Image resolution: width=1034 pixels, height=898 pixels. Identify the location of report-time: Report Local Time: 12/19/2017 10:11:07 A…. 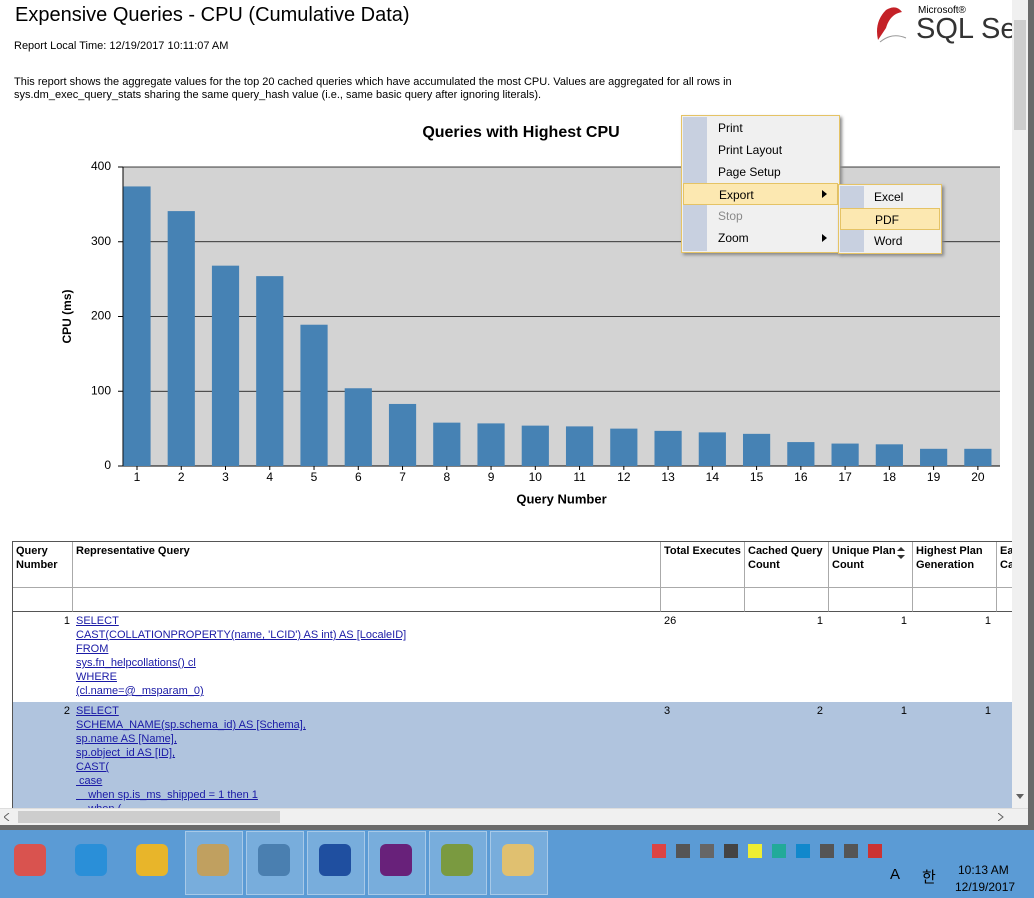
(121, 46).